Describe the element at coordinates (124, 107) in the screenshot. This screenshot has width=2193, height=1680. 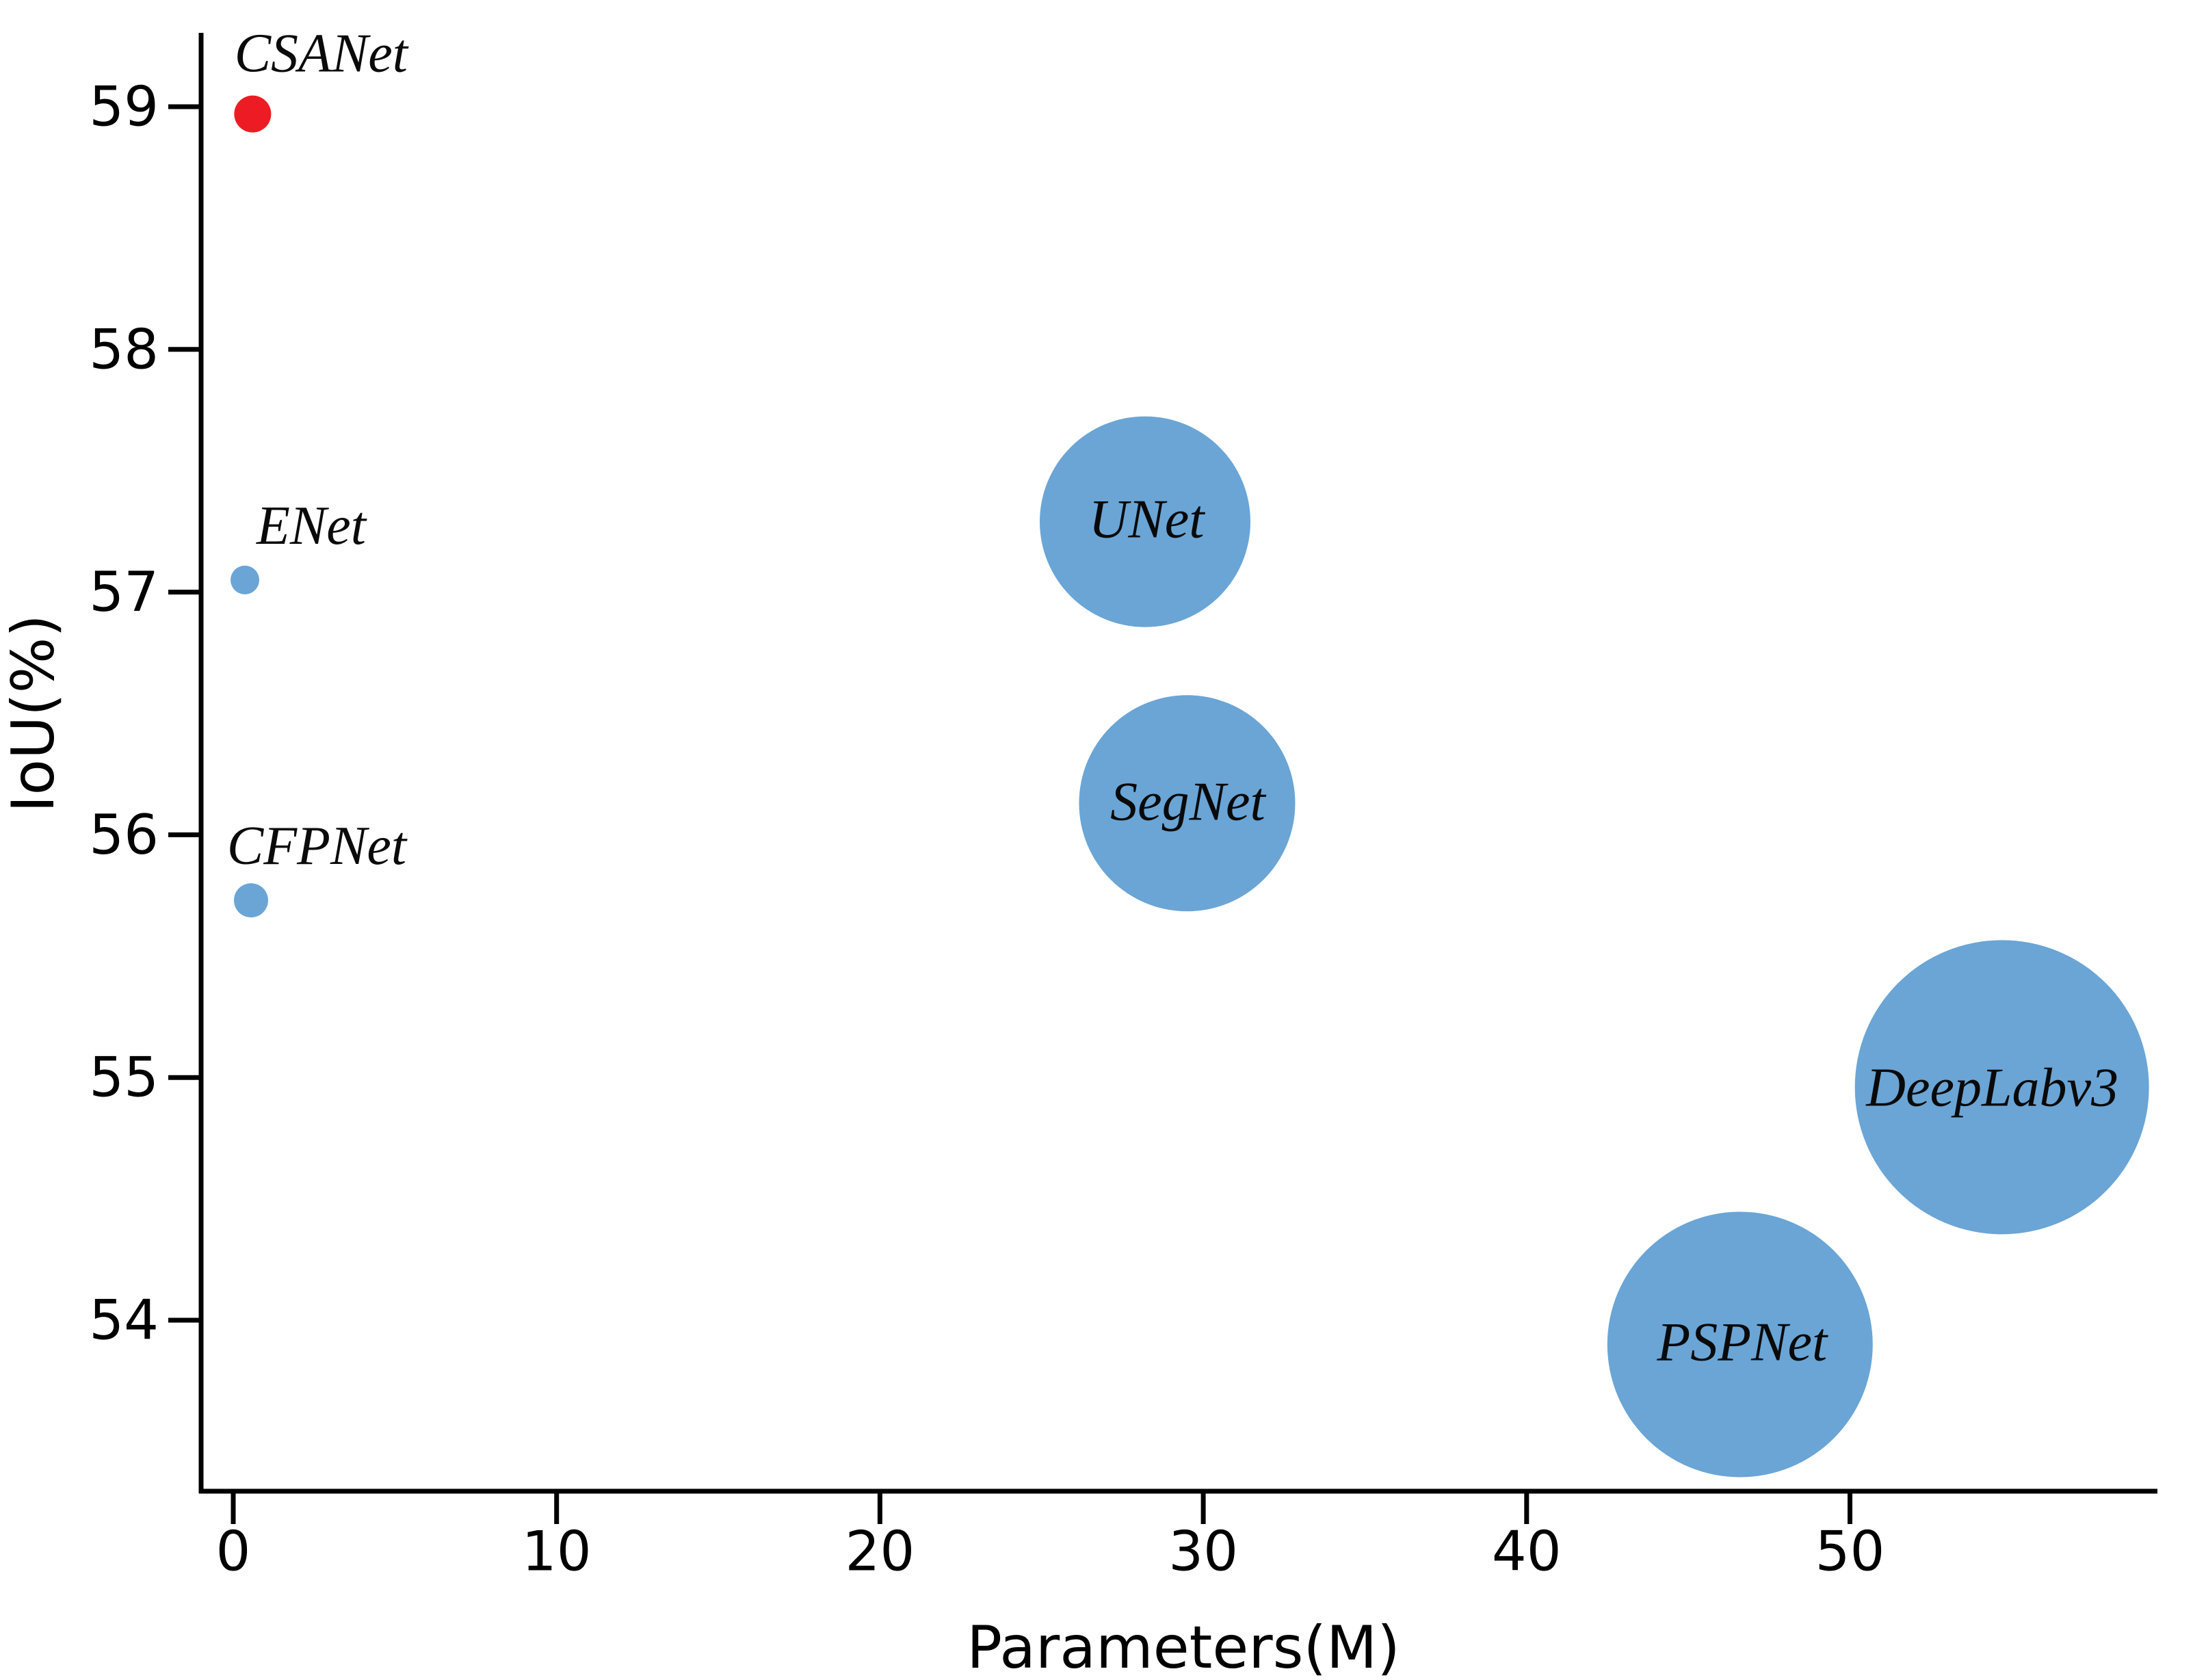
I see `y-tick-label: 59` at that location.